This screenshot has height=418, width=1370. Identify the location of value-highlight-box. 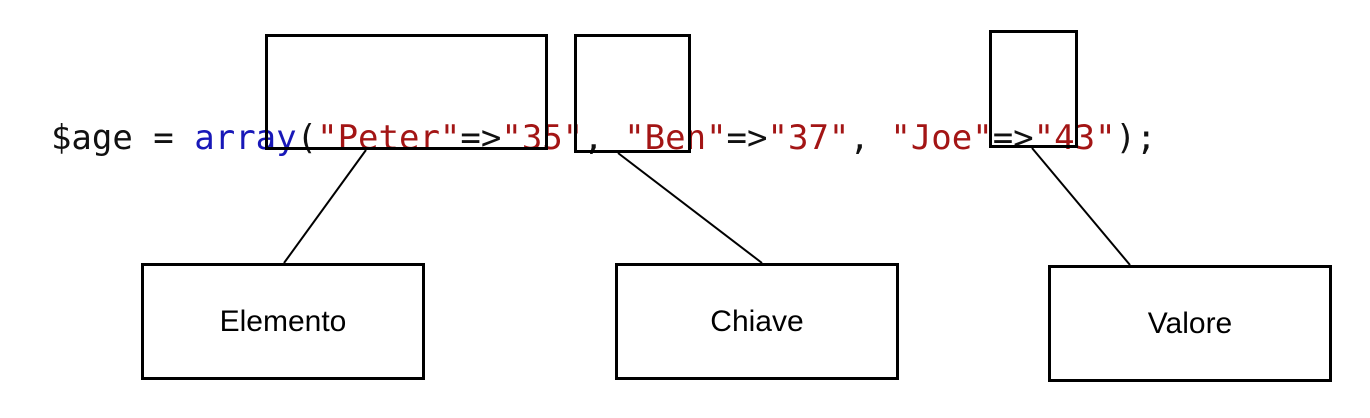
(1033, 89).